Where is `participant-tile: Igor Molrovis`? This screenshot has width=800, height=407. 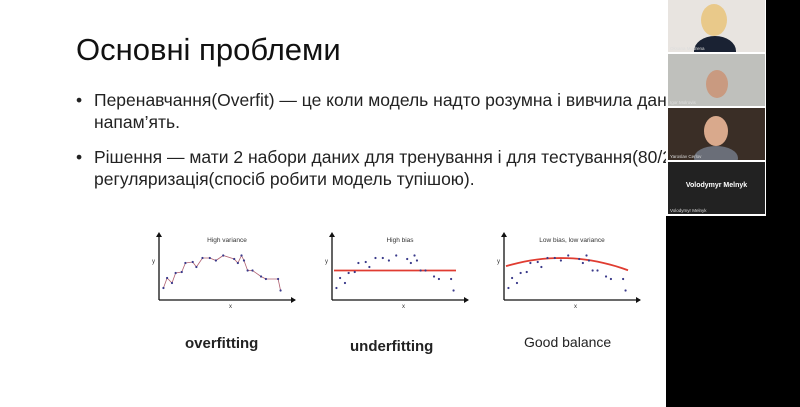
participant-tile: Igor Molrovis is located at coordinates (716, 80).